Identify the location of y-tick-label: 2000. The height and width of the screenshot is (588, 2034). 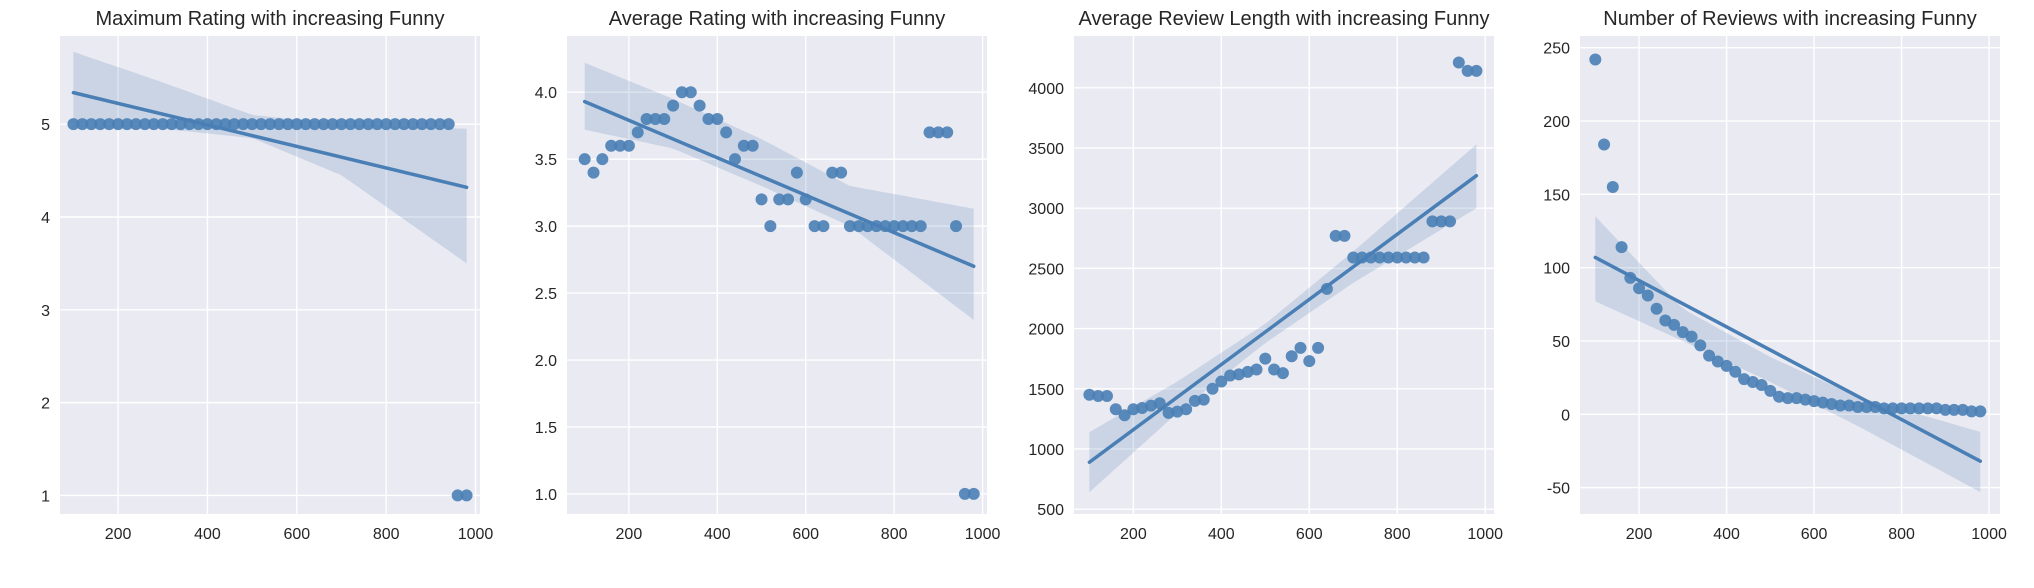
(1046, 330).